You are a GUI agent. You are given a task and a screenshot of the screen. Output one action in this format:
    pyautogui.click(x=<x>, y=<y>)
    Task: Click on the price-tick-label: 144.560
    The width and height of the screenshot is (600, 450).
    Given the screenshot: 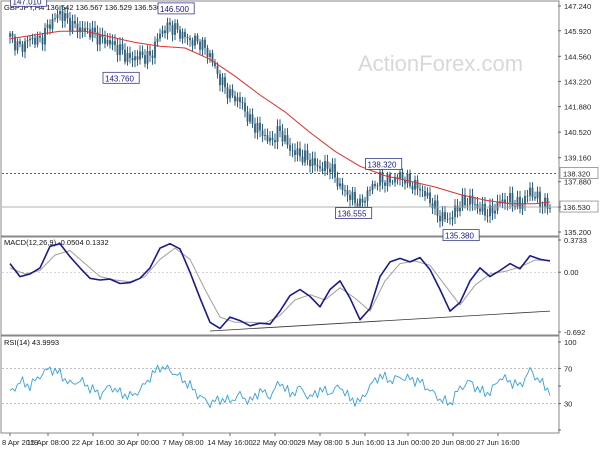 What is the action you would take?
    pyautogui.click(x=577, y=56)
    